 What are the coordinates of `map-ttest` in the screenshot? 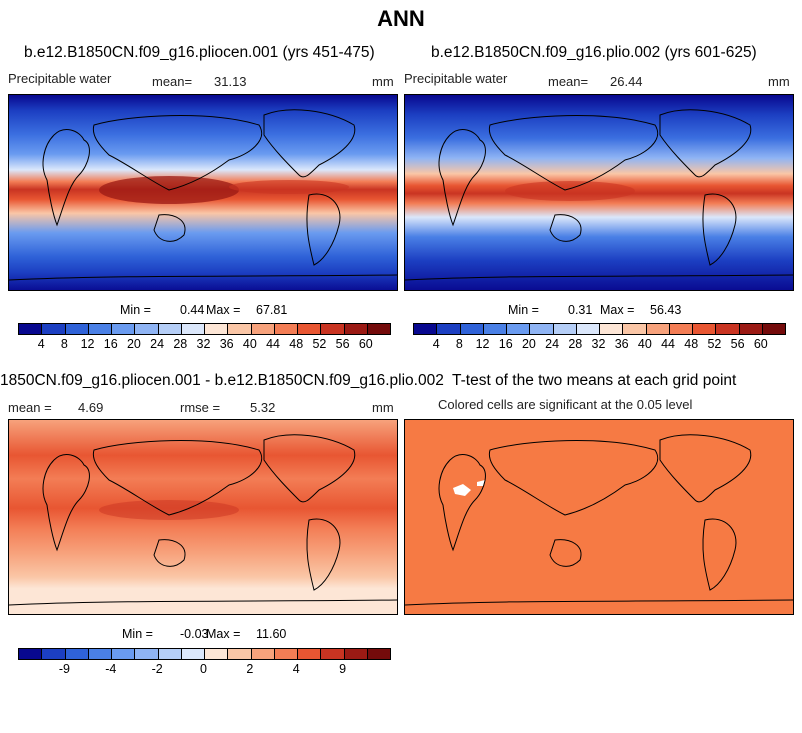 It's located at (599, 517).